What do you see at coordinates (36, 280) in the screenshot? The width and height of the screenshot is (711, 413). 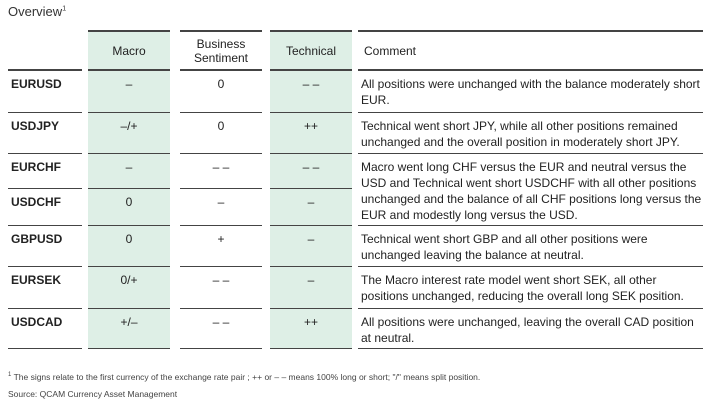 I see `pair-label: EURSEK` at bounding box center [36, 280].